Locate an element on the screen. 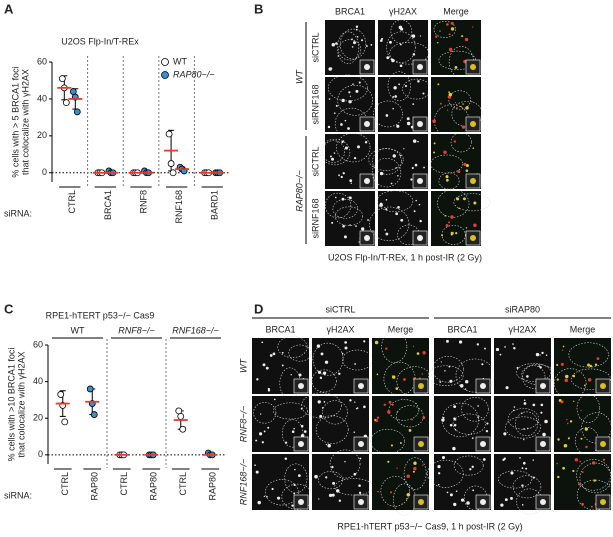 The image size is (613, 537). x-axis-label: siRNA: is located at coordinates (18, 495).